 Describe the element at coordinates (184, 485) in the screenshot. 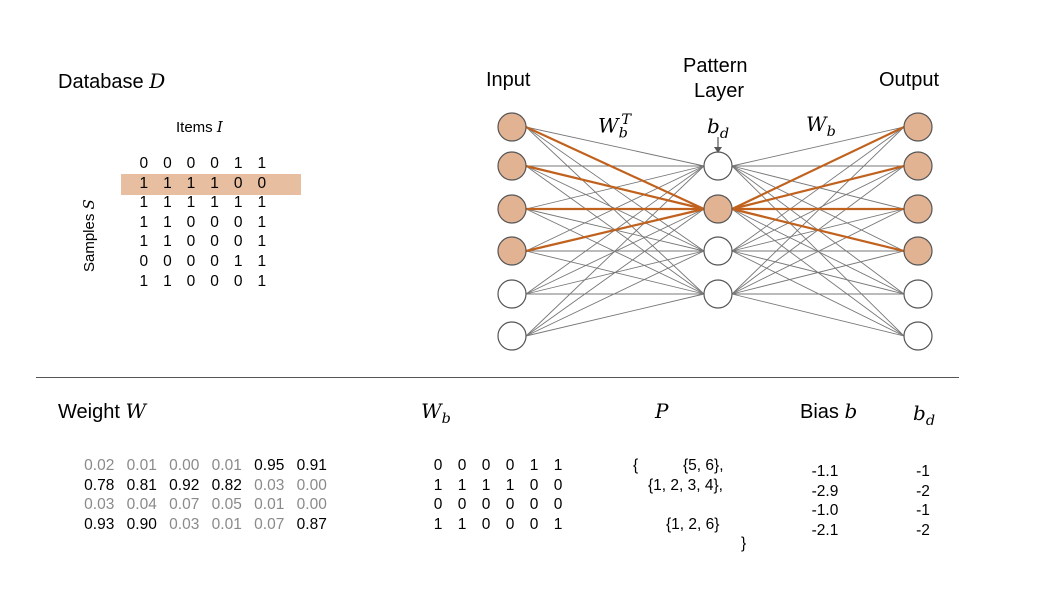

I see `weight-cell: 0.92` at that location.